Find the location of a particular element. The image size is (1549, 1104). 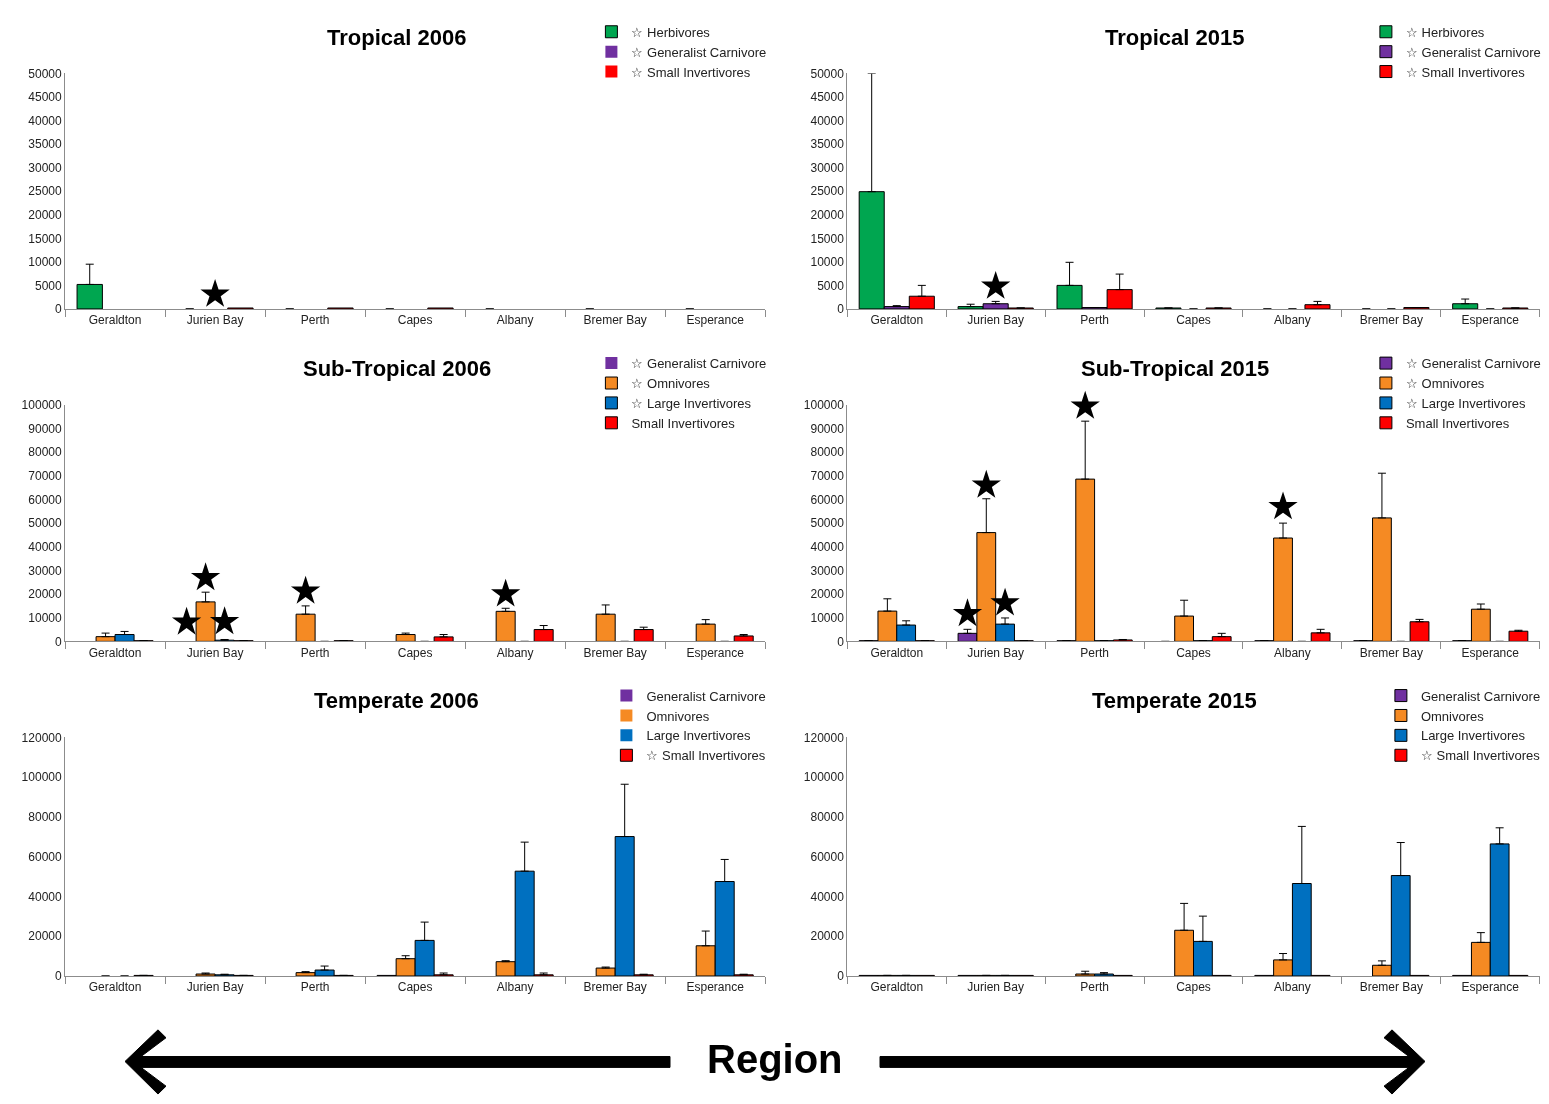

y-tick-label: 90000 is located at coordinates (45, 428).